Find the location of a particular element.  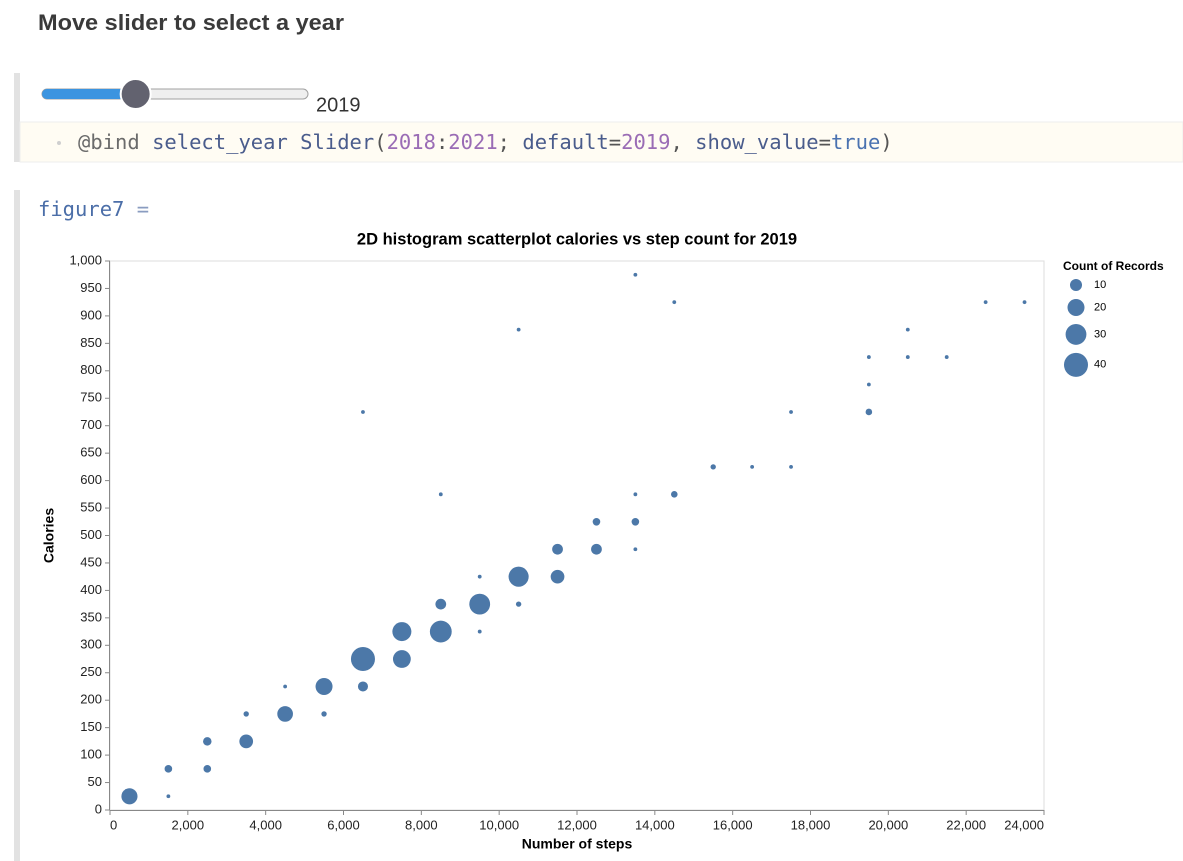

x-tick-label: 16,000 is located at coordinates (733, 824).